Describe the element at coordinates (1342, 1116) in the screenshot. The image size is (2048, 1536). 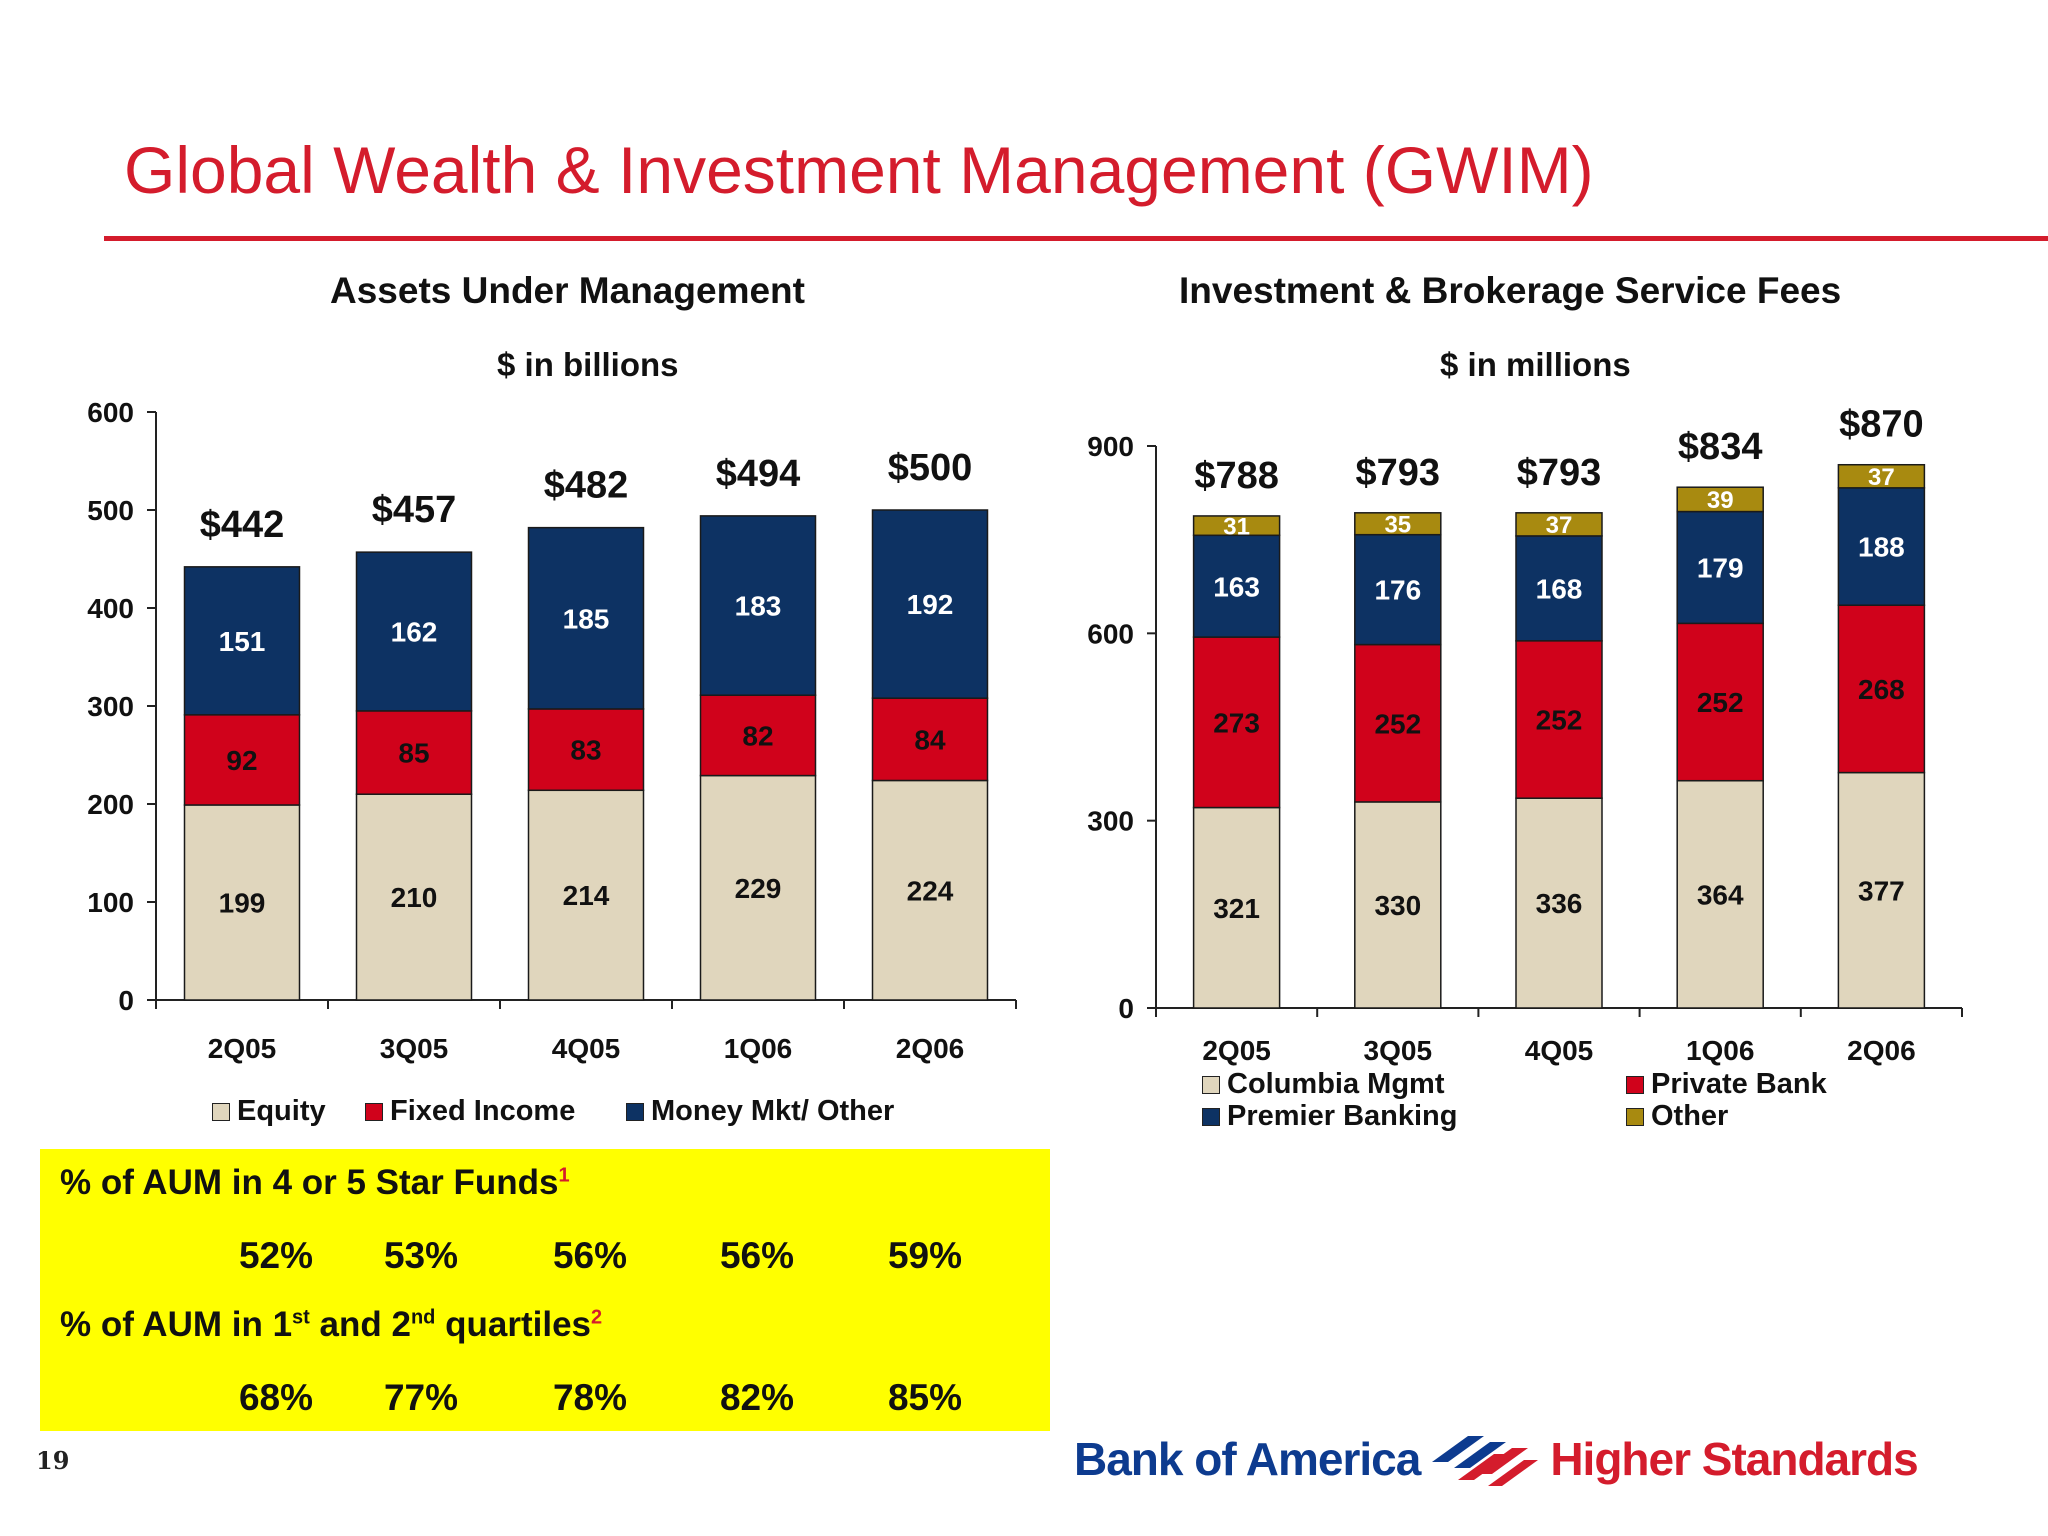
I see `legend-label: Premier Banking` at that location.